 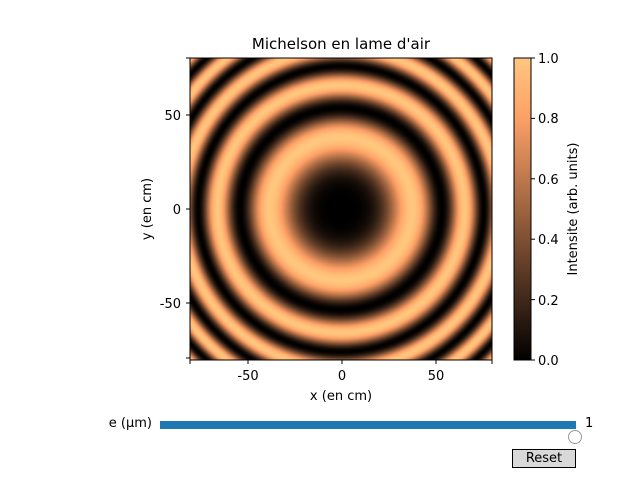 I want to click on x-axis: -50 0 50 x (en cm), so click(x=341, y=382).